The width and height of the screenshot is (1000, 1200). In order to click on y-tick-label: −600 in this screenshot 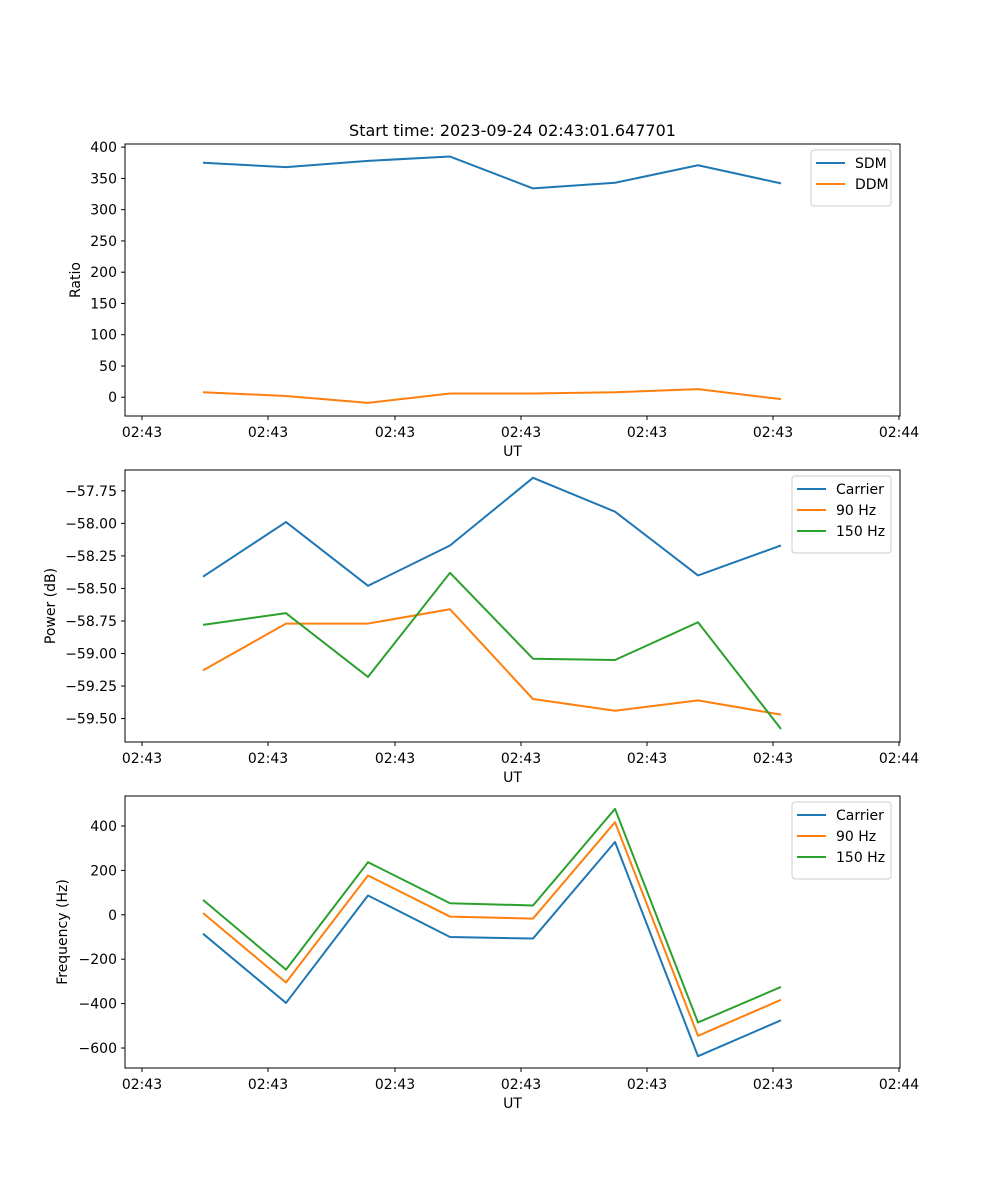, I will do `click(98, 1049)`.